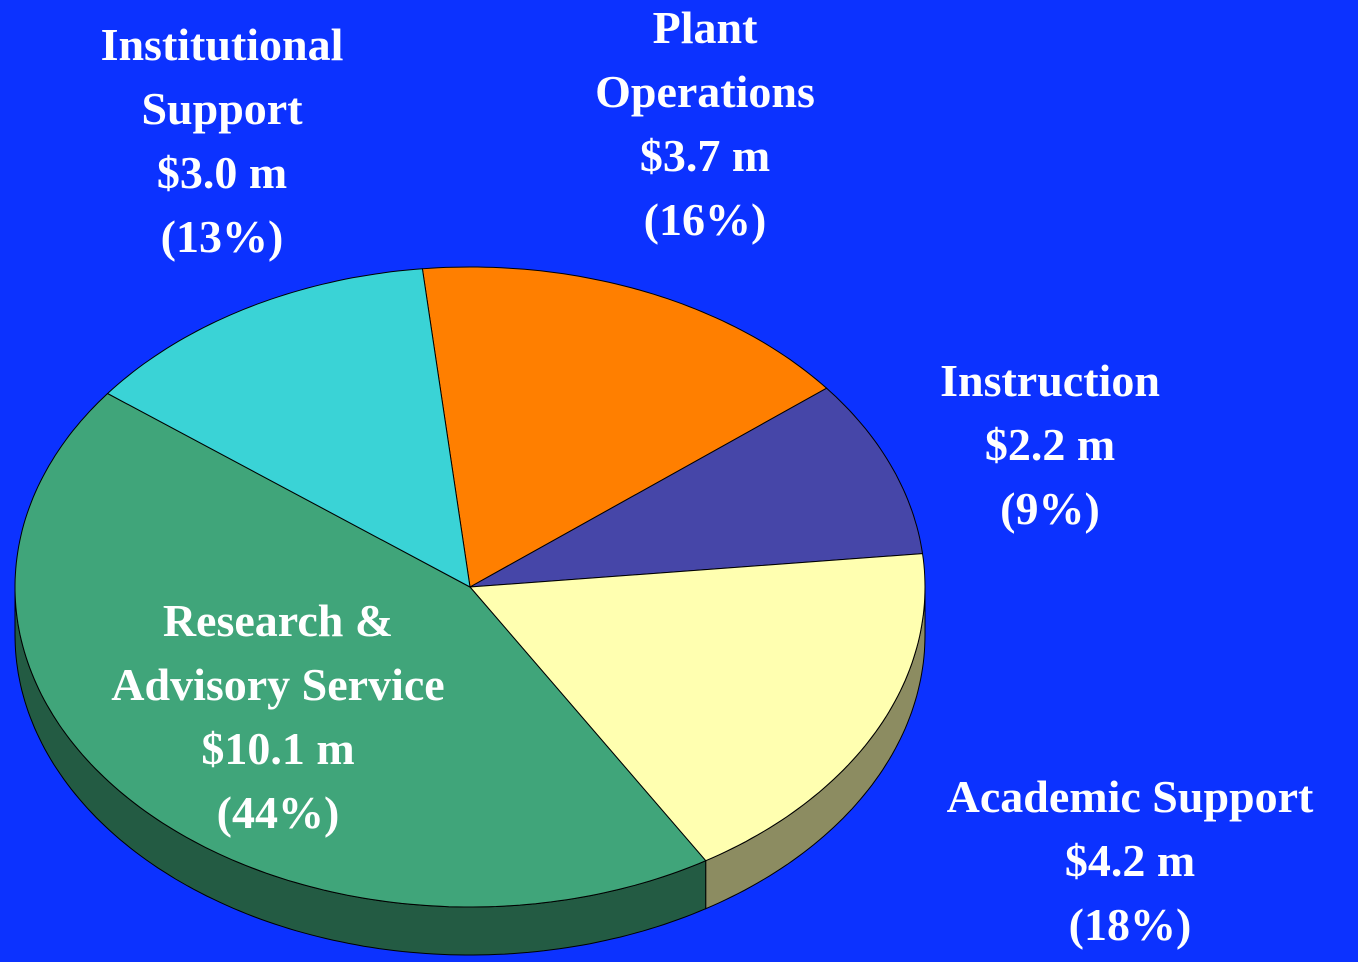  What do you see at coordinates (278, 717) in the screenshot?
I see `slice-label: Research & Advisory Service $10.1 m (44%)` at bounding box center [278, 717].